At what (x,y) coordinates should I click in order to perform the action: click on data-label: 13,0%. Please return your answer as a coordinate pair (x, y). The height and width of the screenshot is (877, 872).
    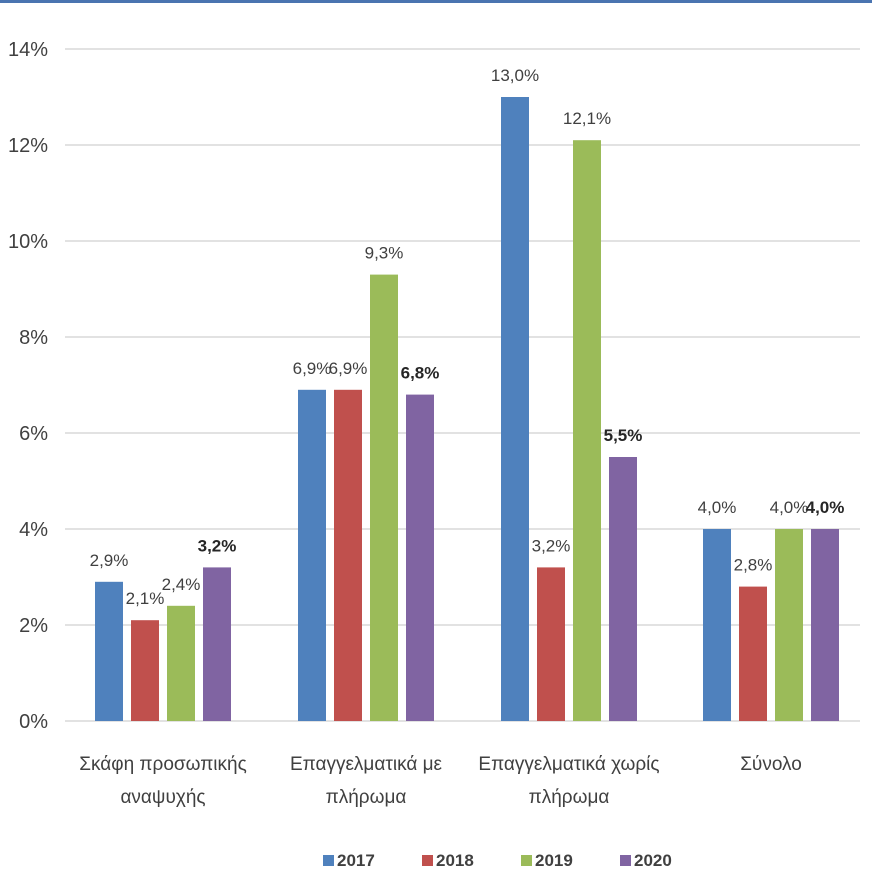
    Looking at the image, I should click on (515, 75).